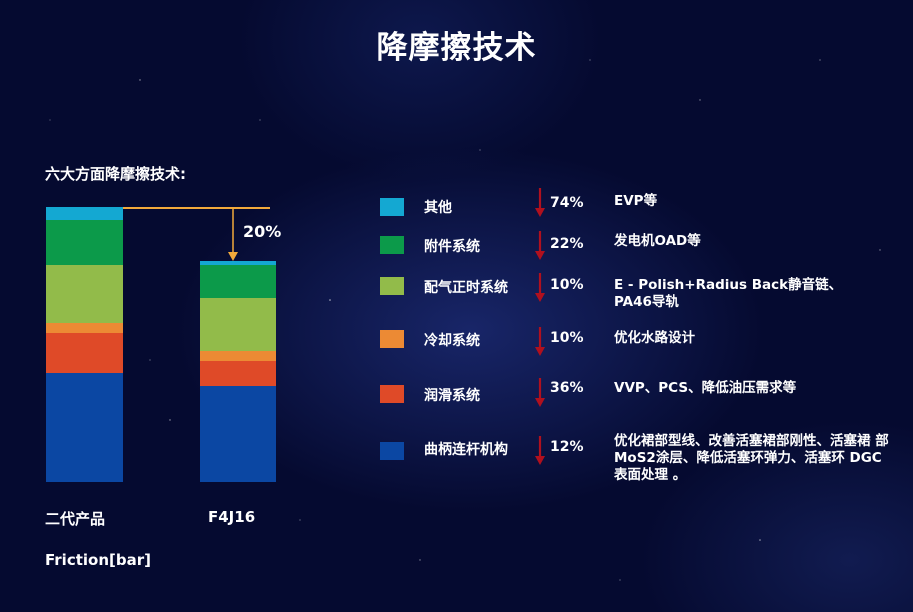  Describe the element at coordinates (98, 560) in the screenshot. I see `y-axis-label: Friction[bar]` at that location.